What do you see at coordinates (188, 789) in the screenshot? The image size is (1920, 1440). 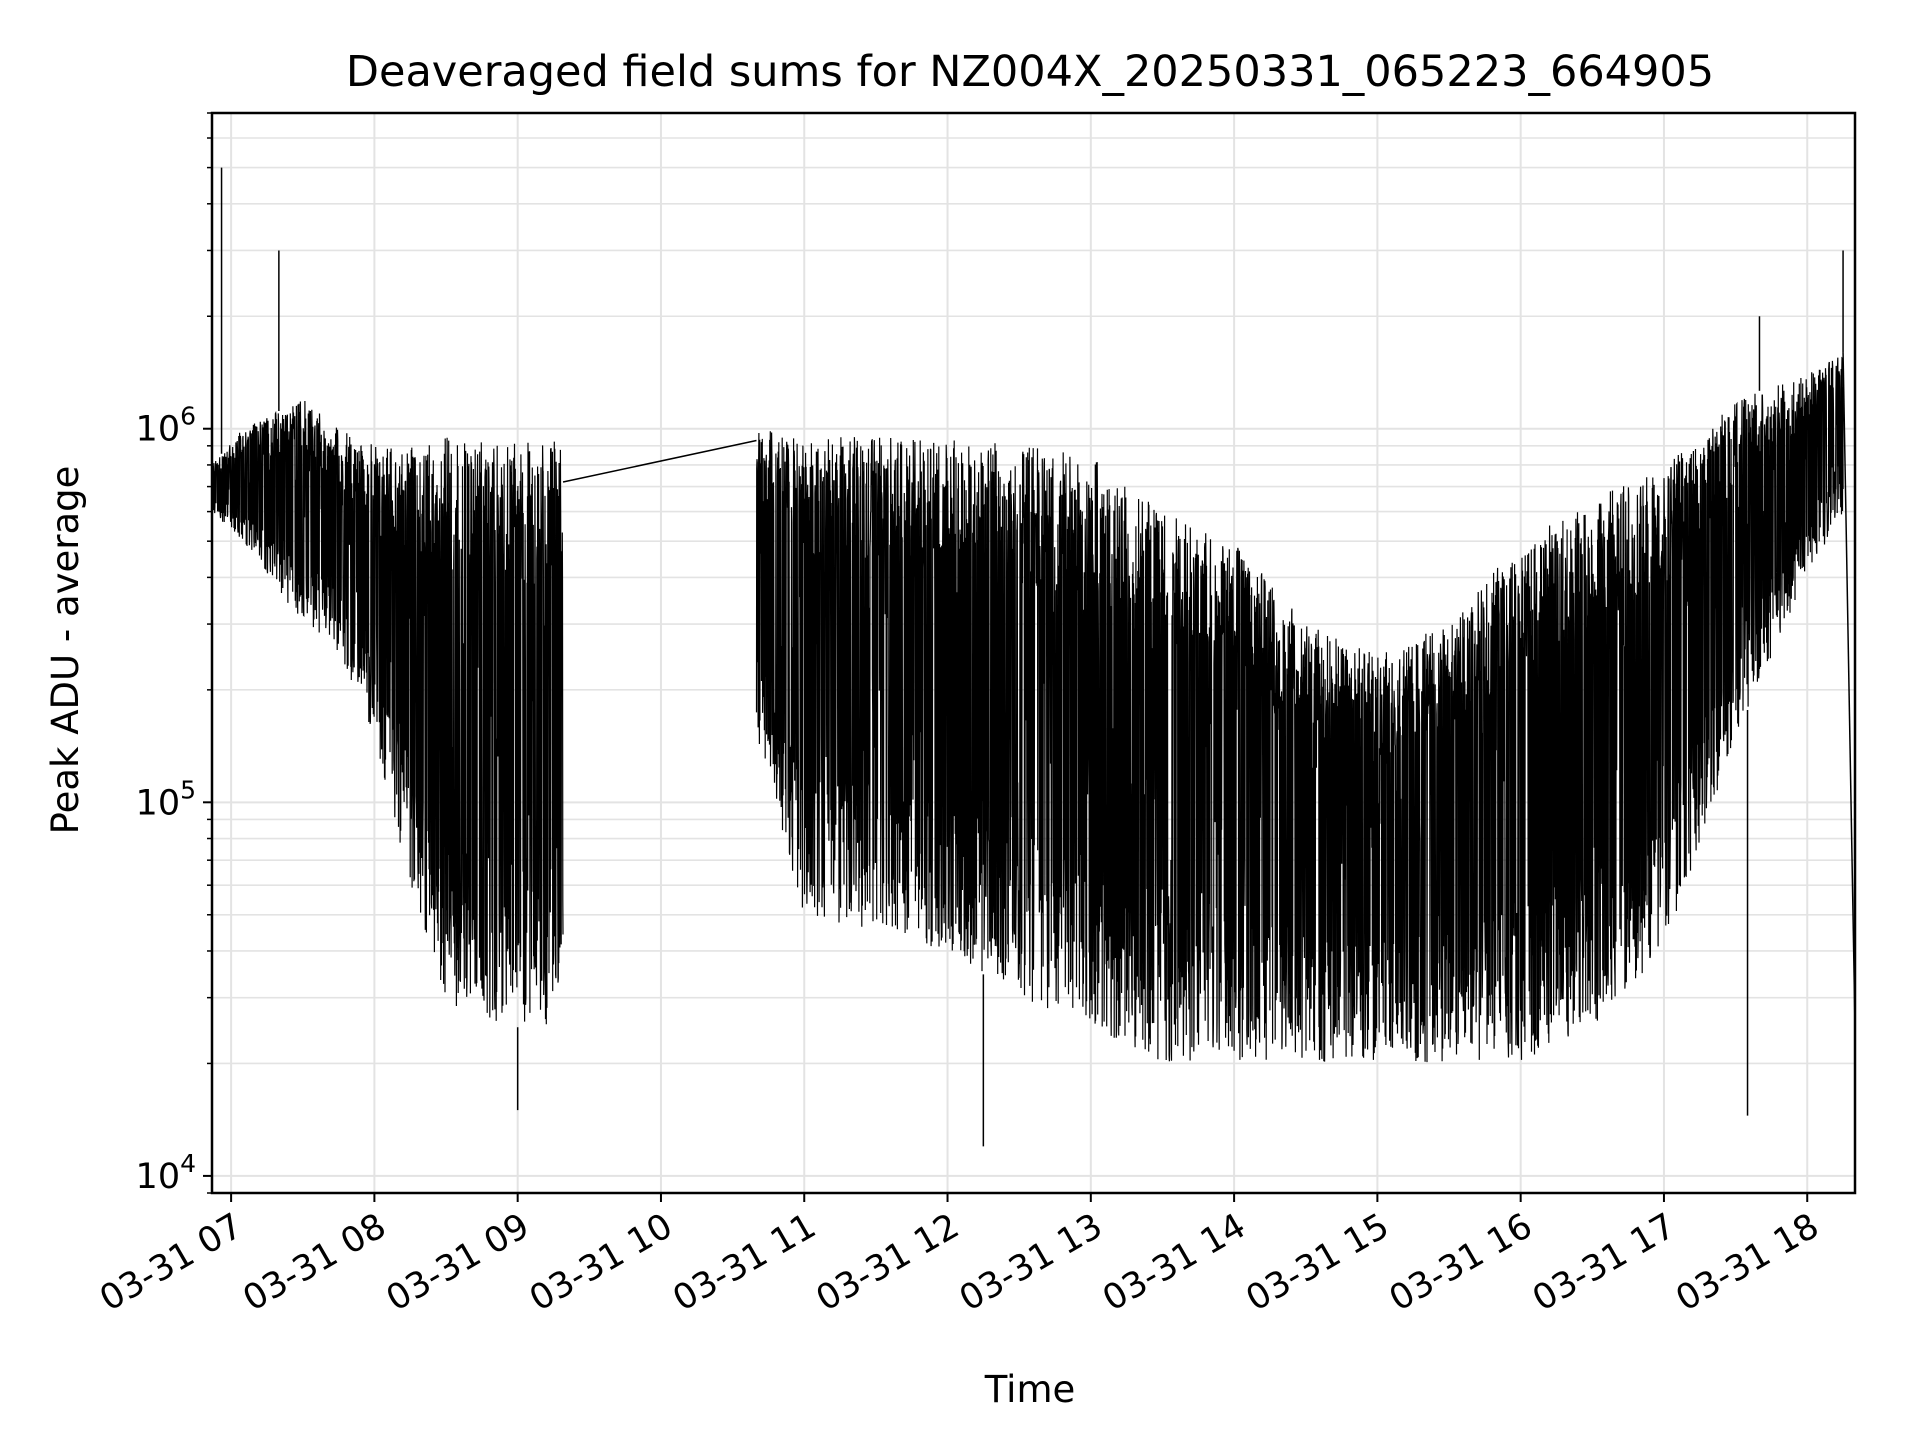 I see `y-tick-exponent: 5` at bounding box center [188, 789].